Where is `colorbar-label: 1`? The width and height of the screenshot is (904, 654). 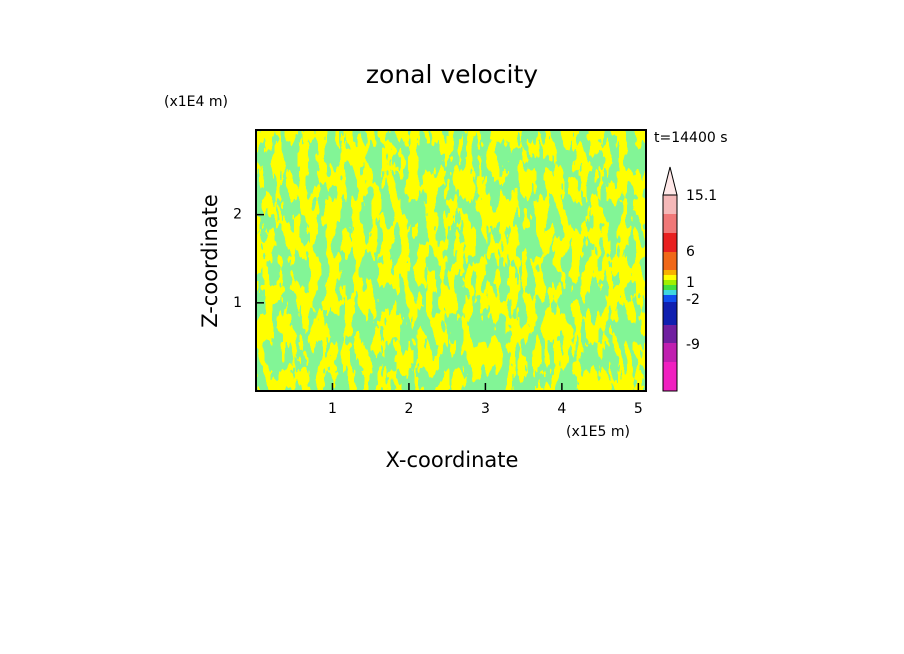 colorbar-label: 1 is located at coordinates (690, 283).